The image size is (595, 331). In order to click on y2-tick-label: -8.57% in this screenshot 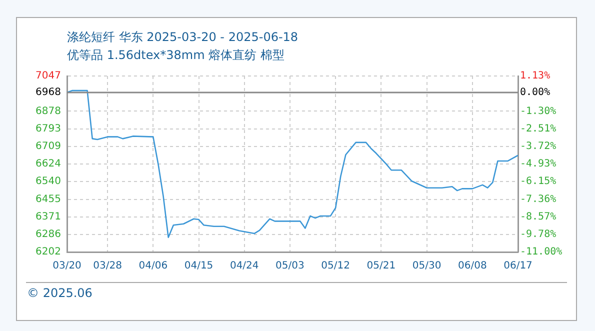, I will do `click(538, 216)`.